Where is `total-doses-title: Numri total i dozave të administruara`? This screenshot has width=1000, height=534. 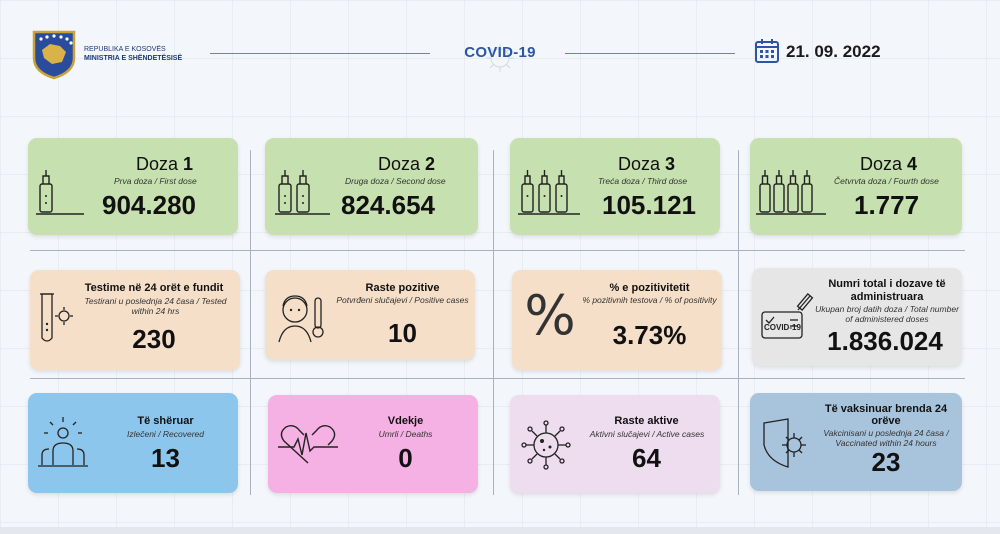 total-doses-title: Numri total i dozave të administruara is located at coordinates (887, 290).